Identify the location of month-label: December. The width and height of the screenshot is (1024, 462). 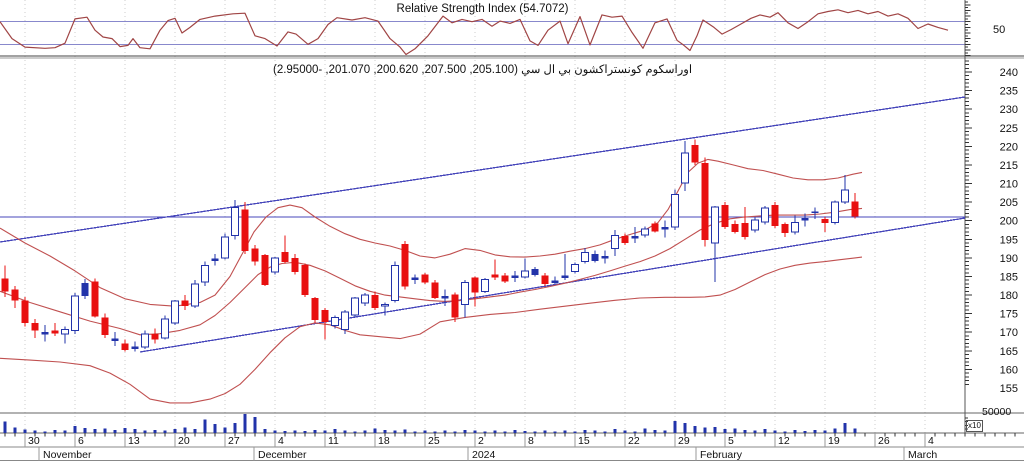
(282, 455).